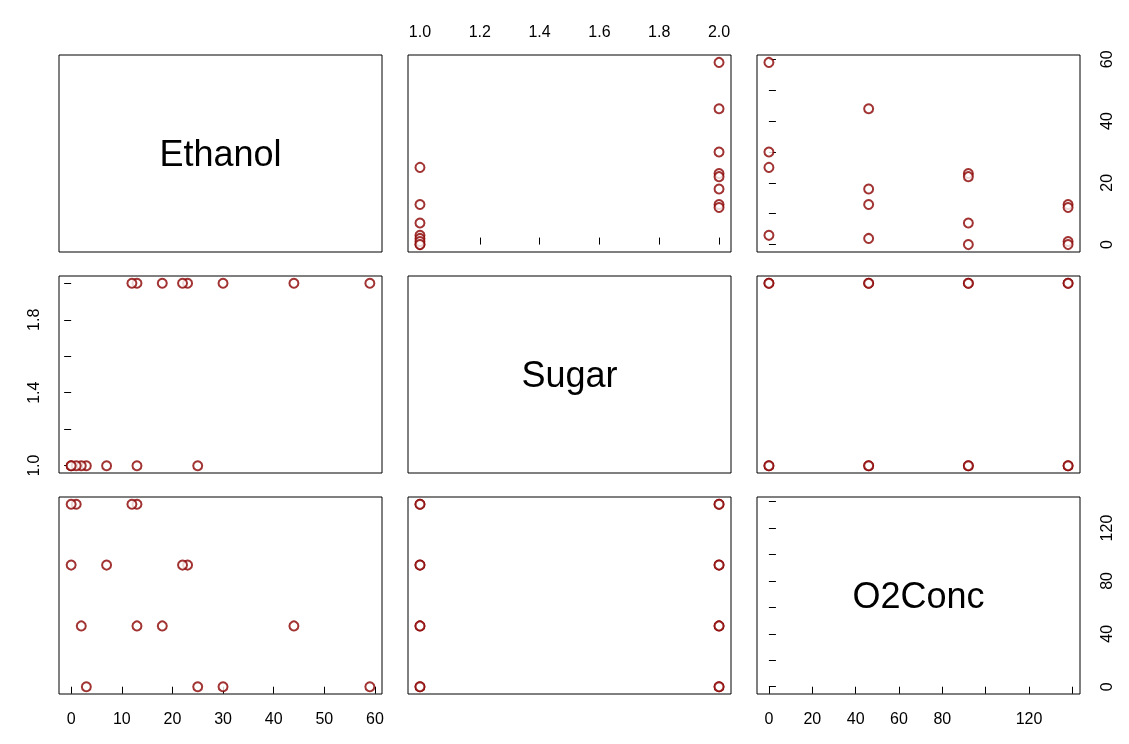 The height and width of the screenshot is (744, 1129). I want to click on y-tick-label: 1.4, so click(33, 392).